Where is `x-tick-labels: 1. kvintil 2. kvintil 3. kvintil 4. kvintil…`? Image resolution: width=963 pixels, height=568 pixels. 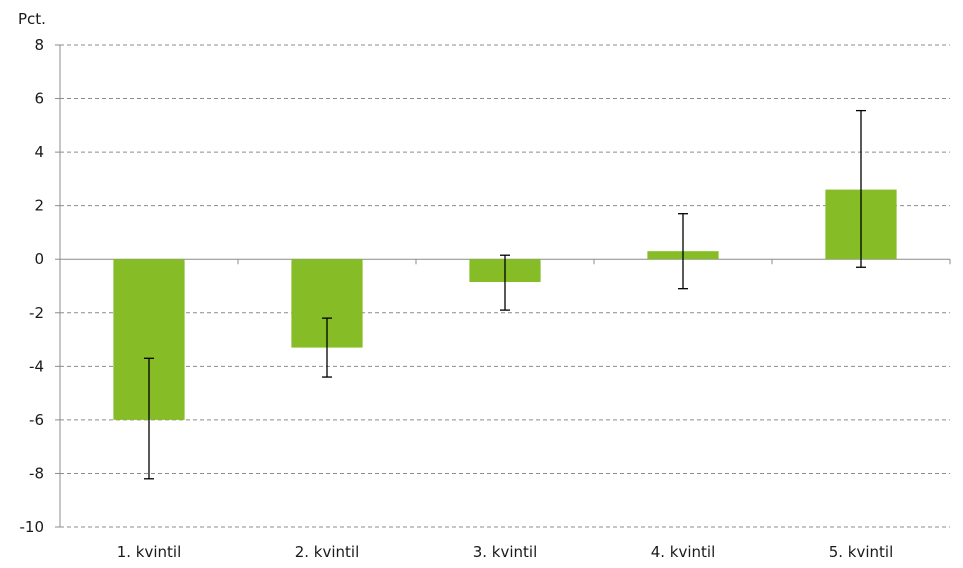 x-tick-labels: 1. kvintil 2. kvintil 3. kvintil 4. kvintil… is located at coordinates (505, 552).